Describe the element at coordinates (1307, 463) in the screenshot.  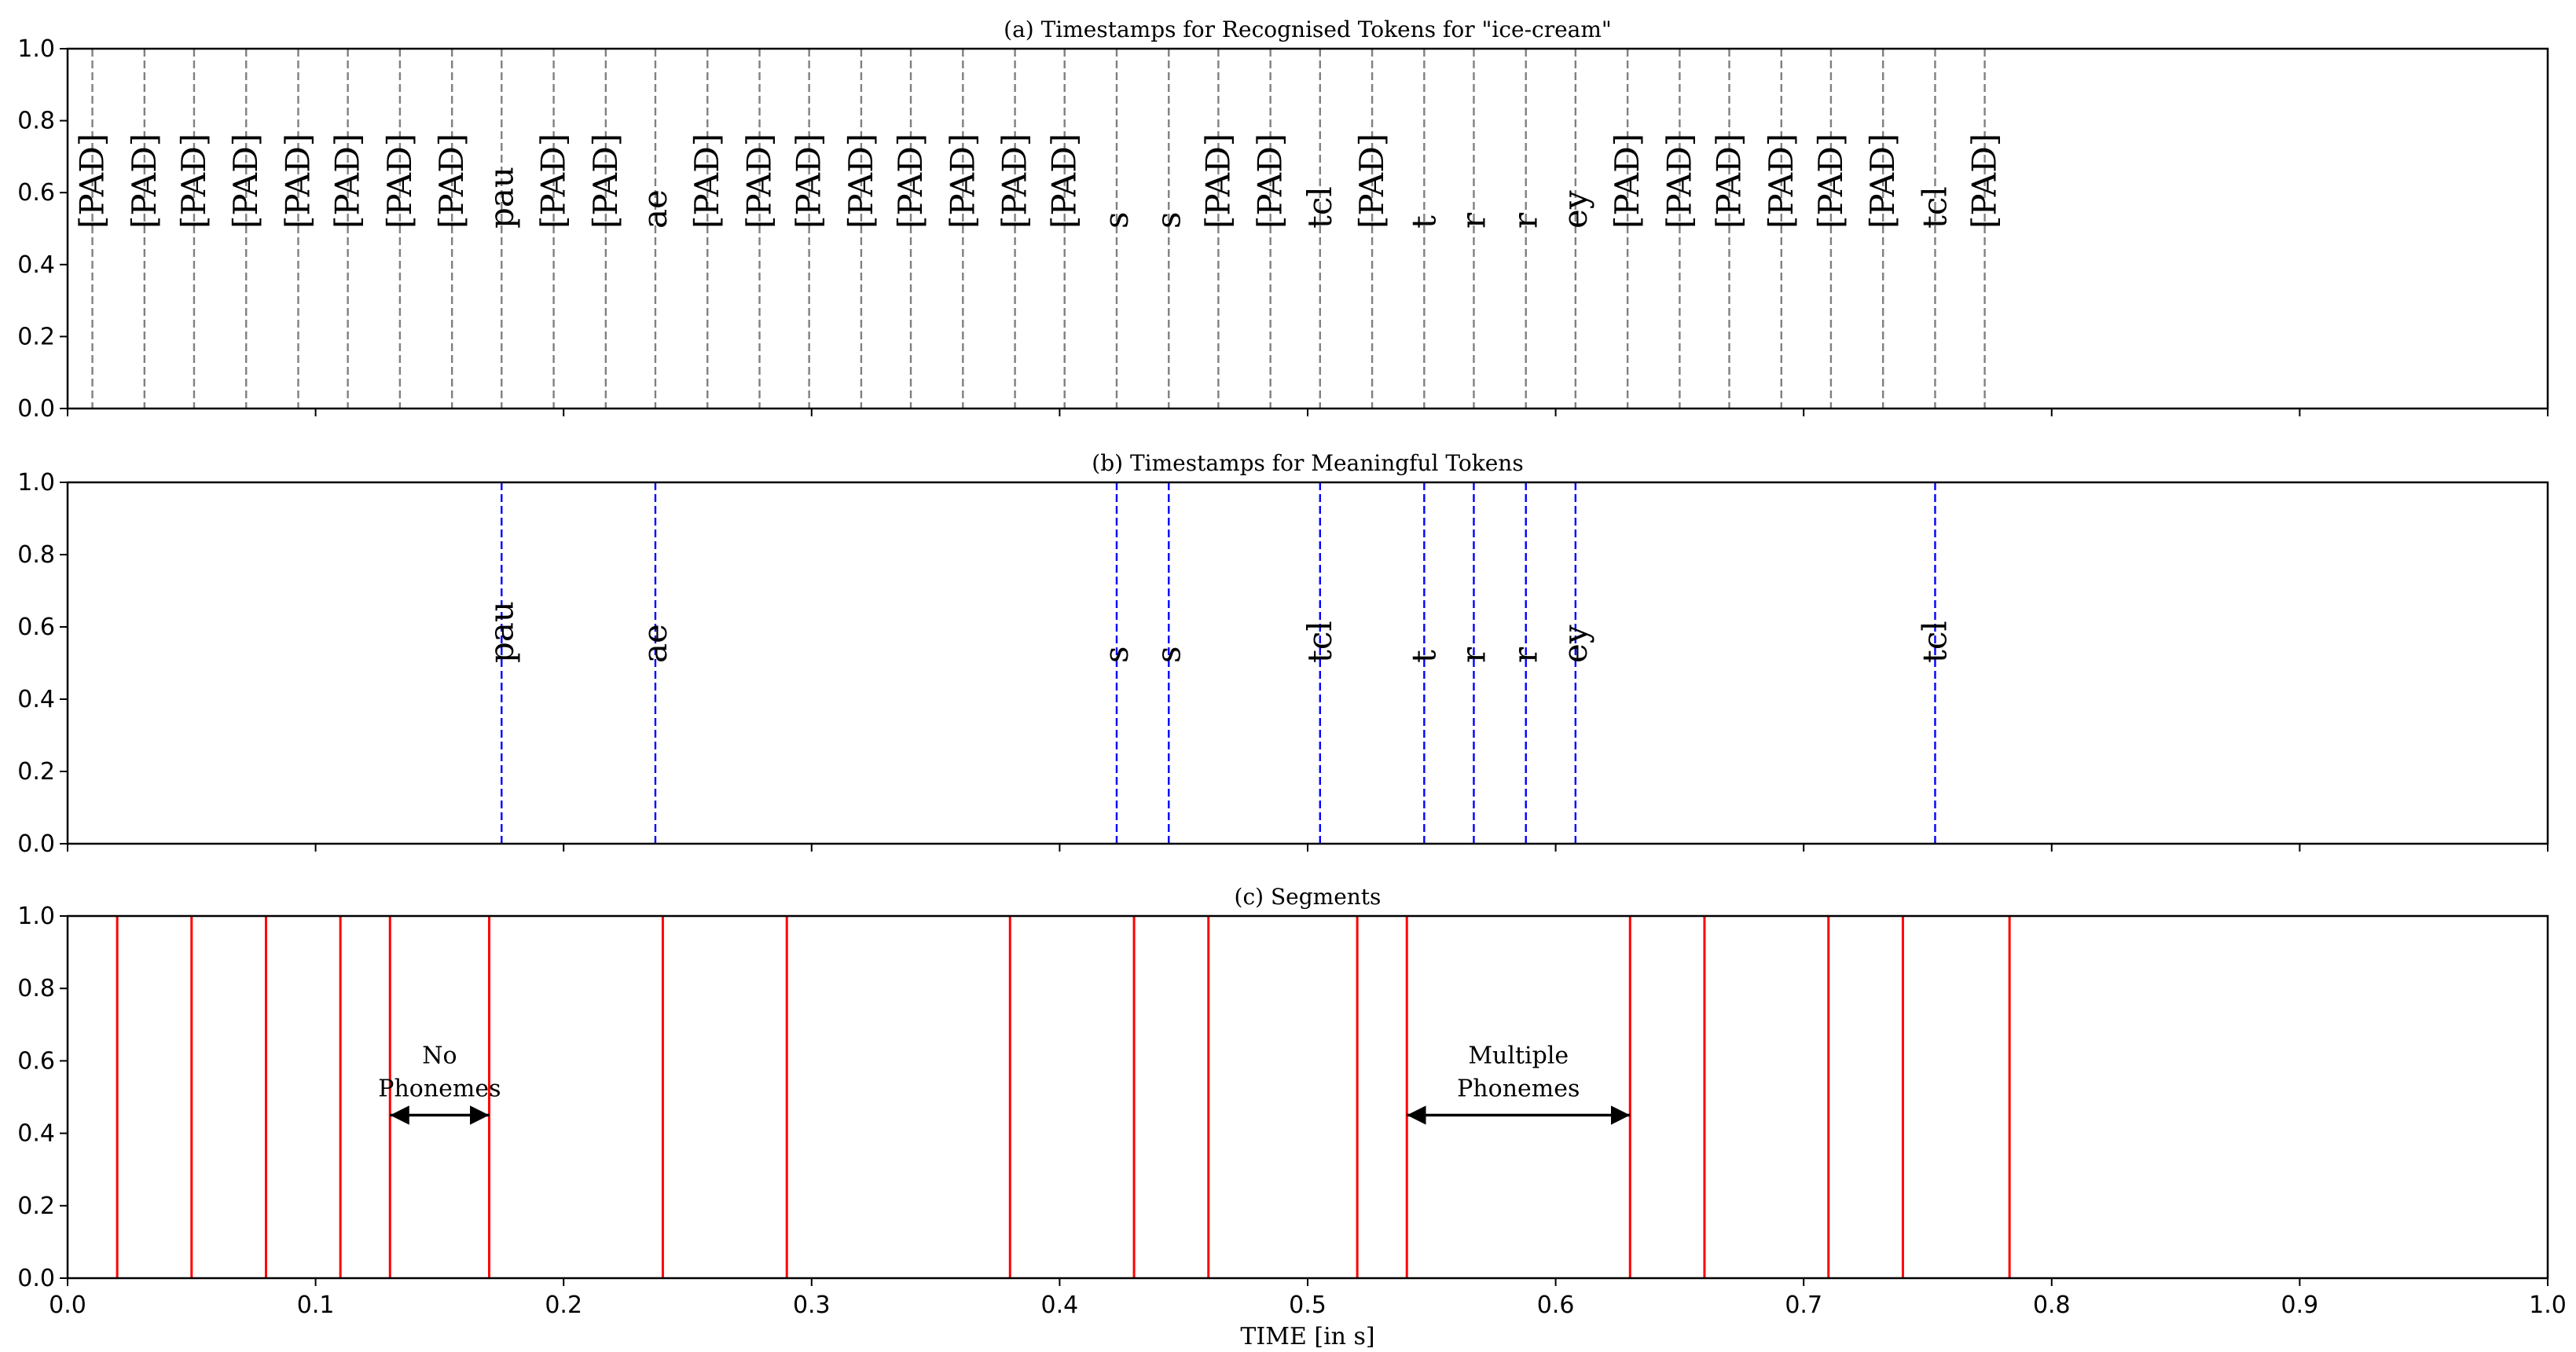
I see `panel-title: (b) Timestamps for Meaningful Tokens` at that location.